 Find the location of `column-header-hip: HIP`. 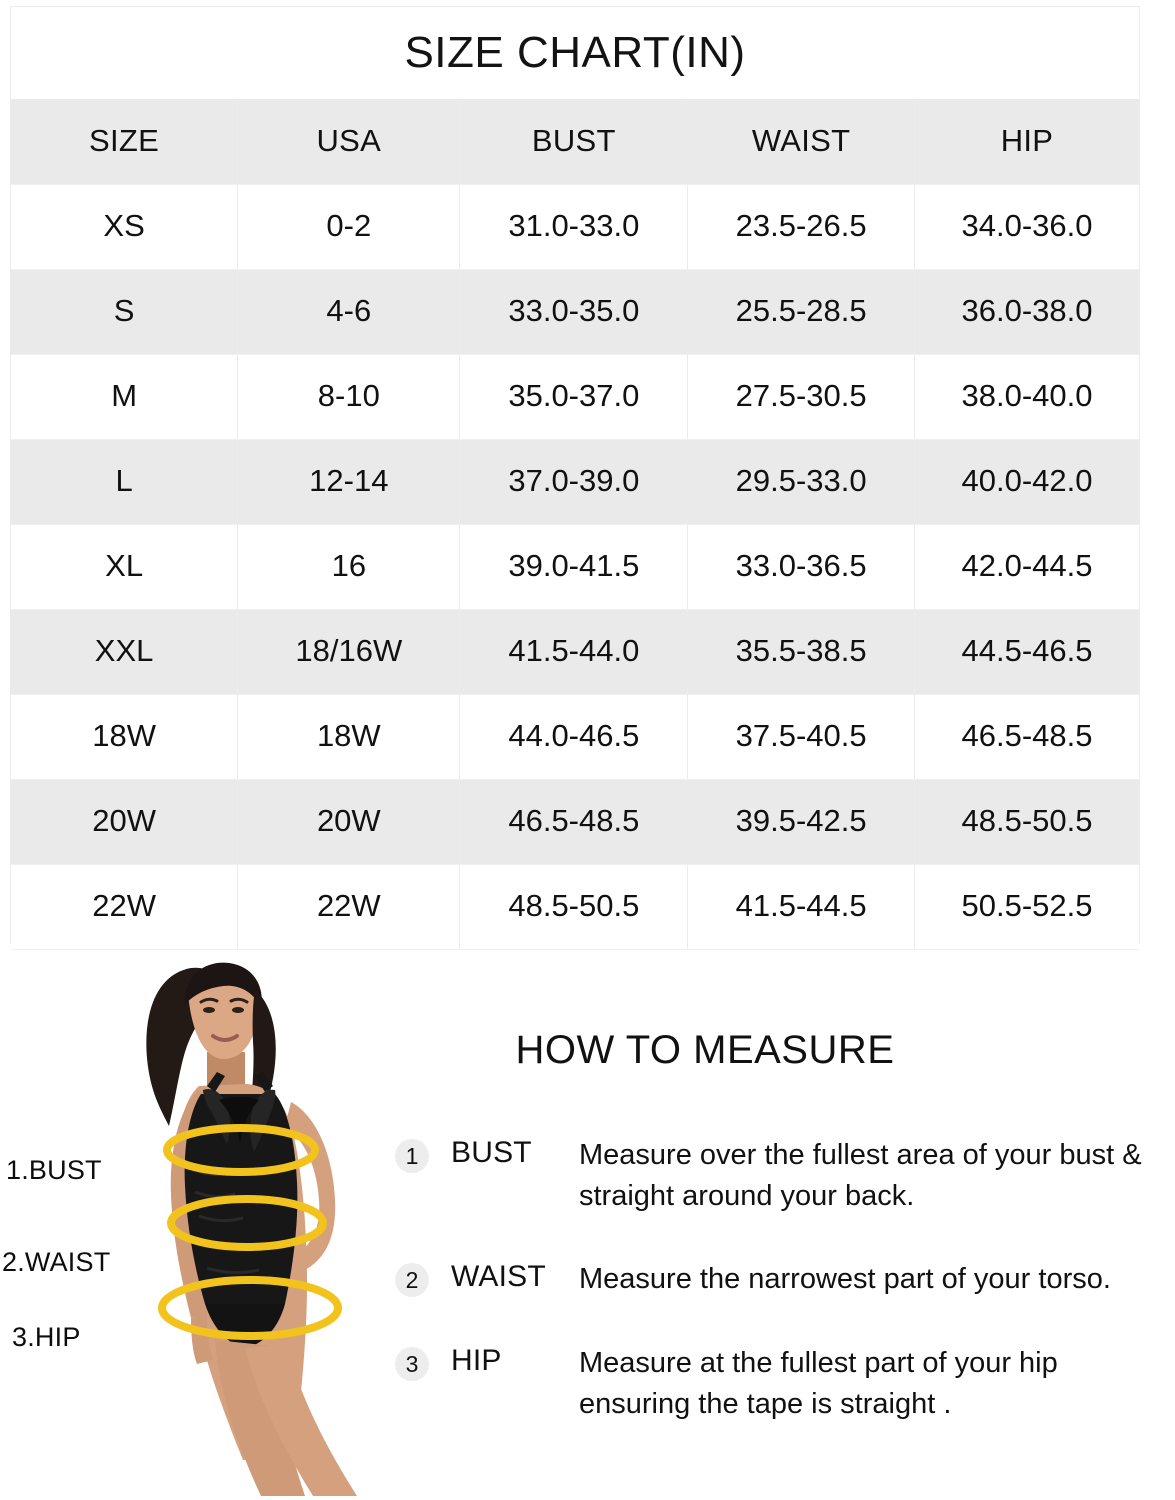

column-header-hip: HIP is located at coordinates (1026, 141).